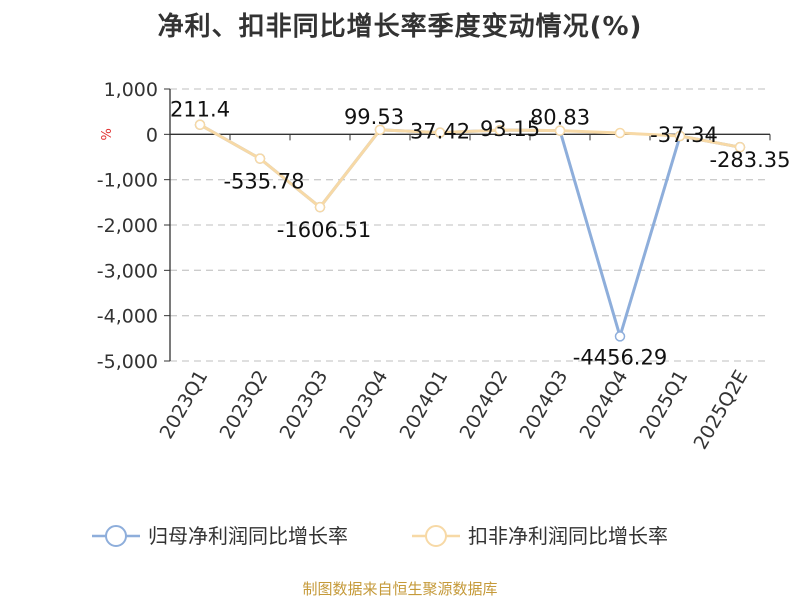  I want to click on y-tick-label: 1,000, so click(131, 90).